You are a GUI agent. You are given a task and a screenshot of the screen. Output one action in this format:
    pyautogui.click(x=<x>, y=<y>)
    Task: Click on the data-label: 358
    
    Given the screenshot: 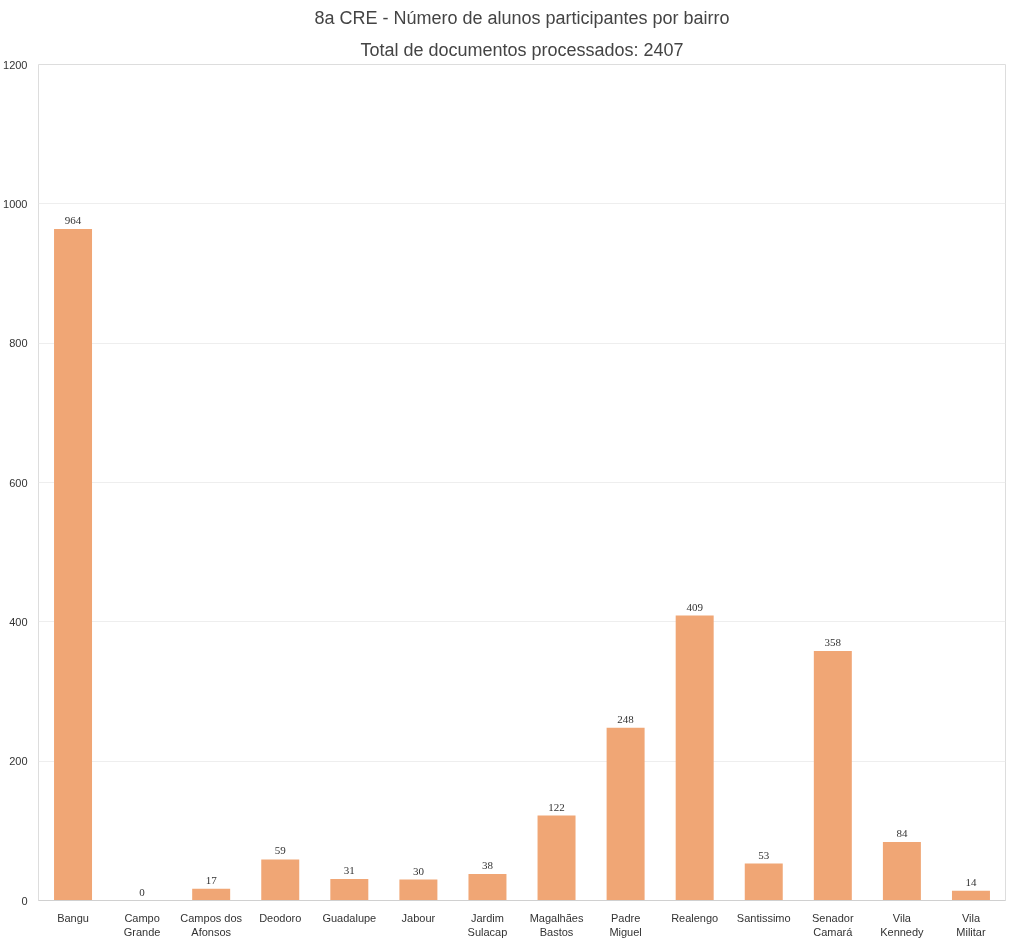 What is the action you would take?
    pyautogui.click(x=833, y=642)
    